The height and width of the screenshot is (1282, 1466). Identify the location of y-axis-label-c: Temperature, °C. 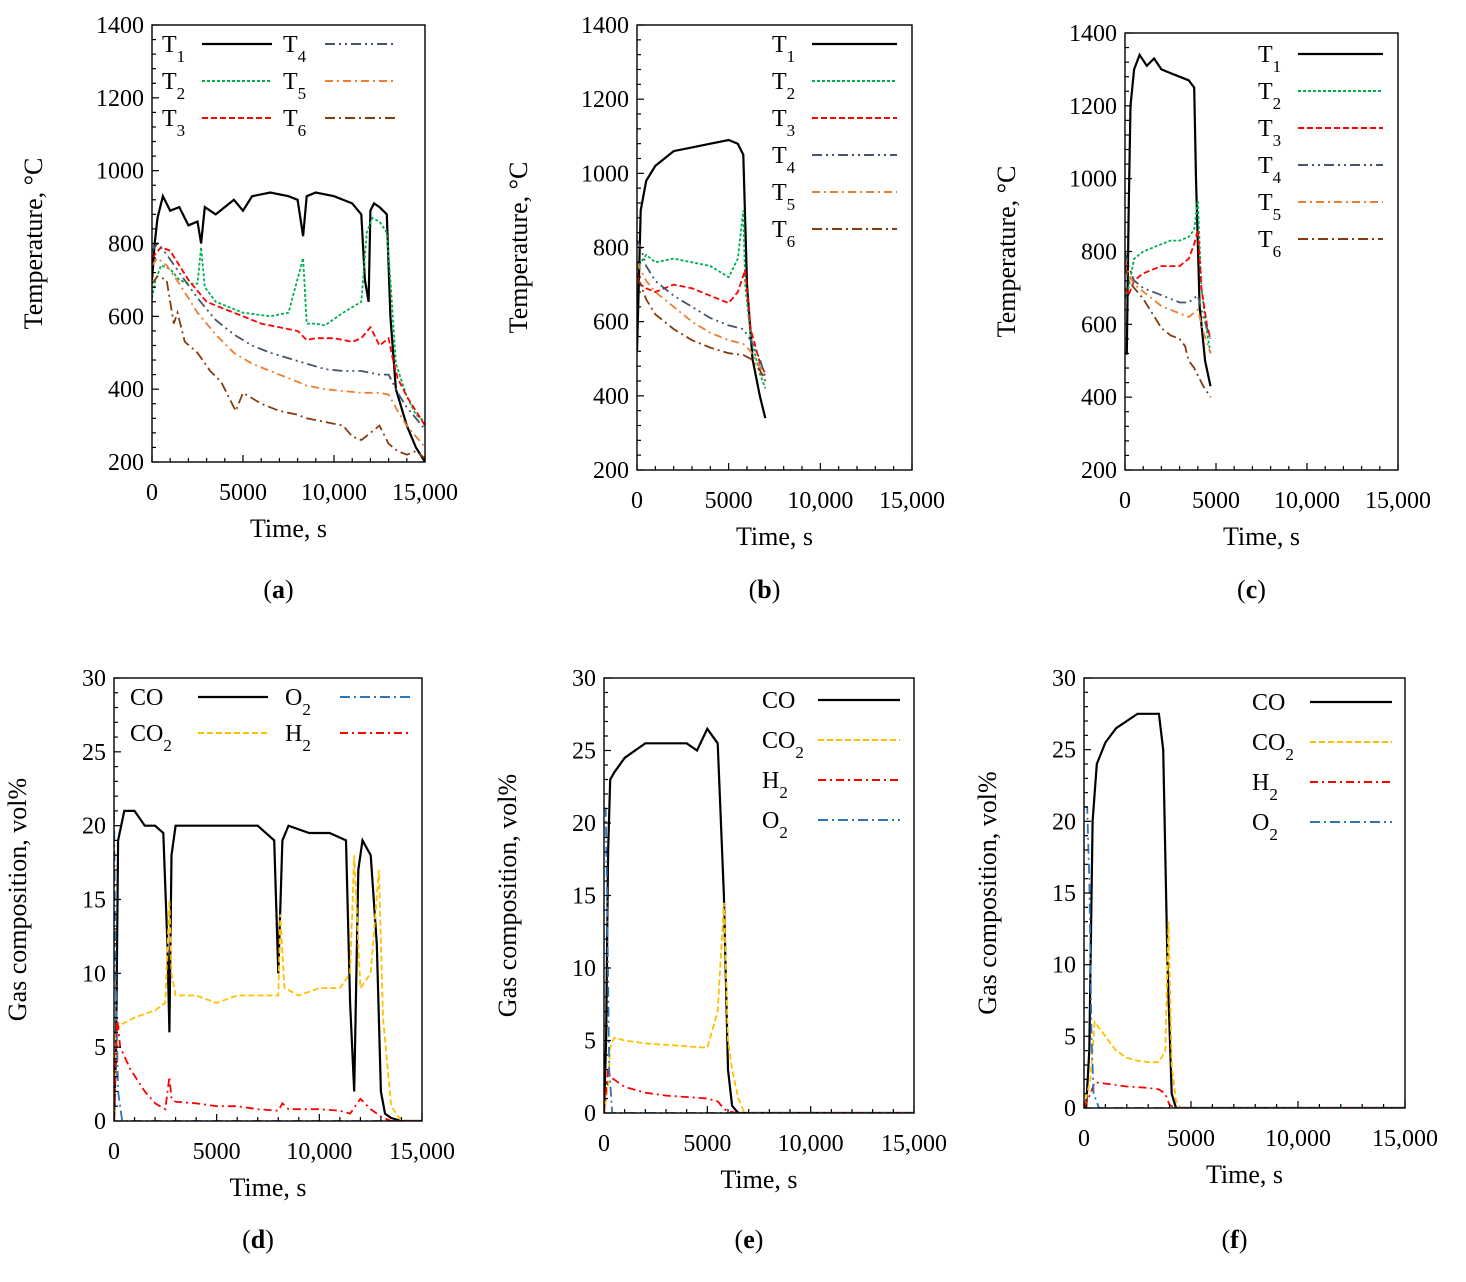
(1006, 252).